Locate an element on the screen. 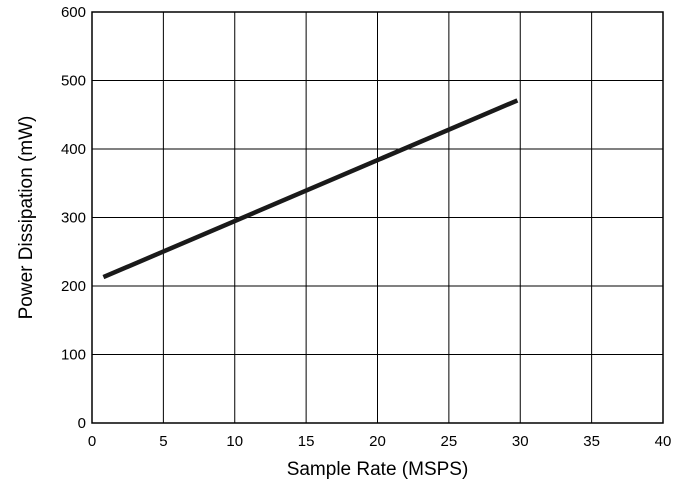  y-tick-label: 100 is located at coordinates (73, 355).